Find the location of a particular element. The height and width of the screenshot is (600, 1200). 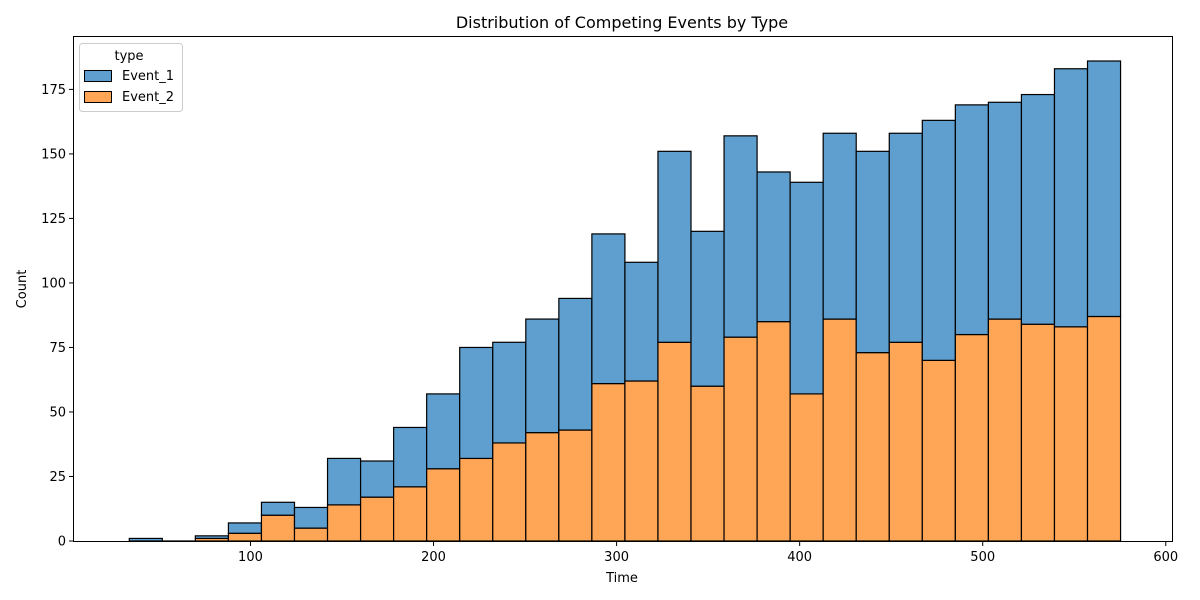

x-axis-ticks: 100 200 300 400 500 600 is located at coordinates (708, 553).